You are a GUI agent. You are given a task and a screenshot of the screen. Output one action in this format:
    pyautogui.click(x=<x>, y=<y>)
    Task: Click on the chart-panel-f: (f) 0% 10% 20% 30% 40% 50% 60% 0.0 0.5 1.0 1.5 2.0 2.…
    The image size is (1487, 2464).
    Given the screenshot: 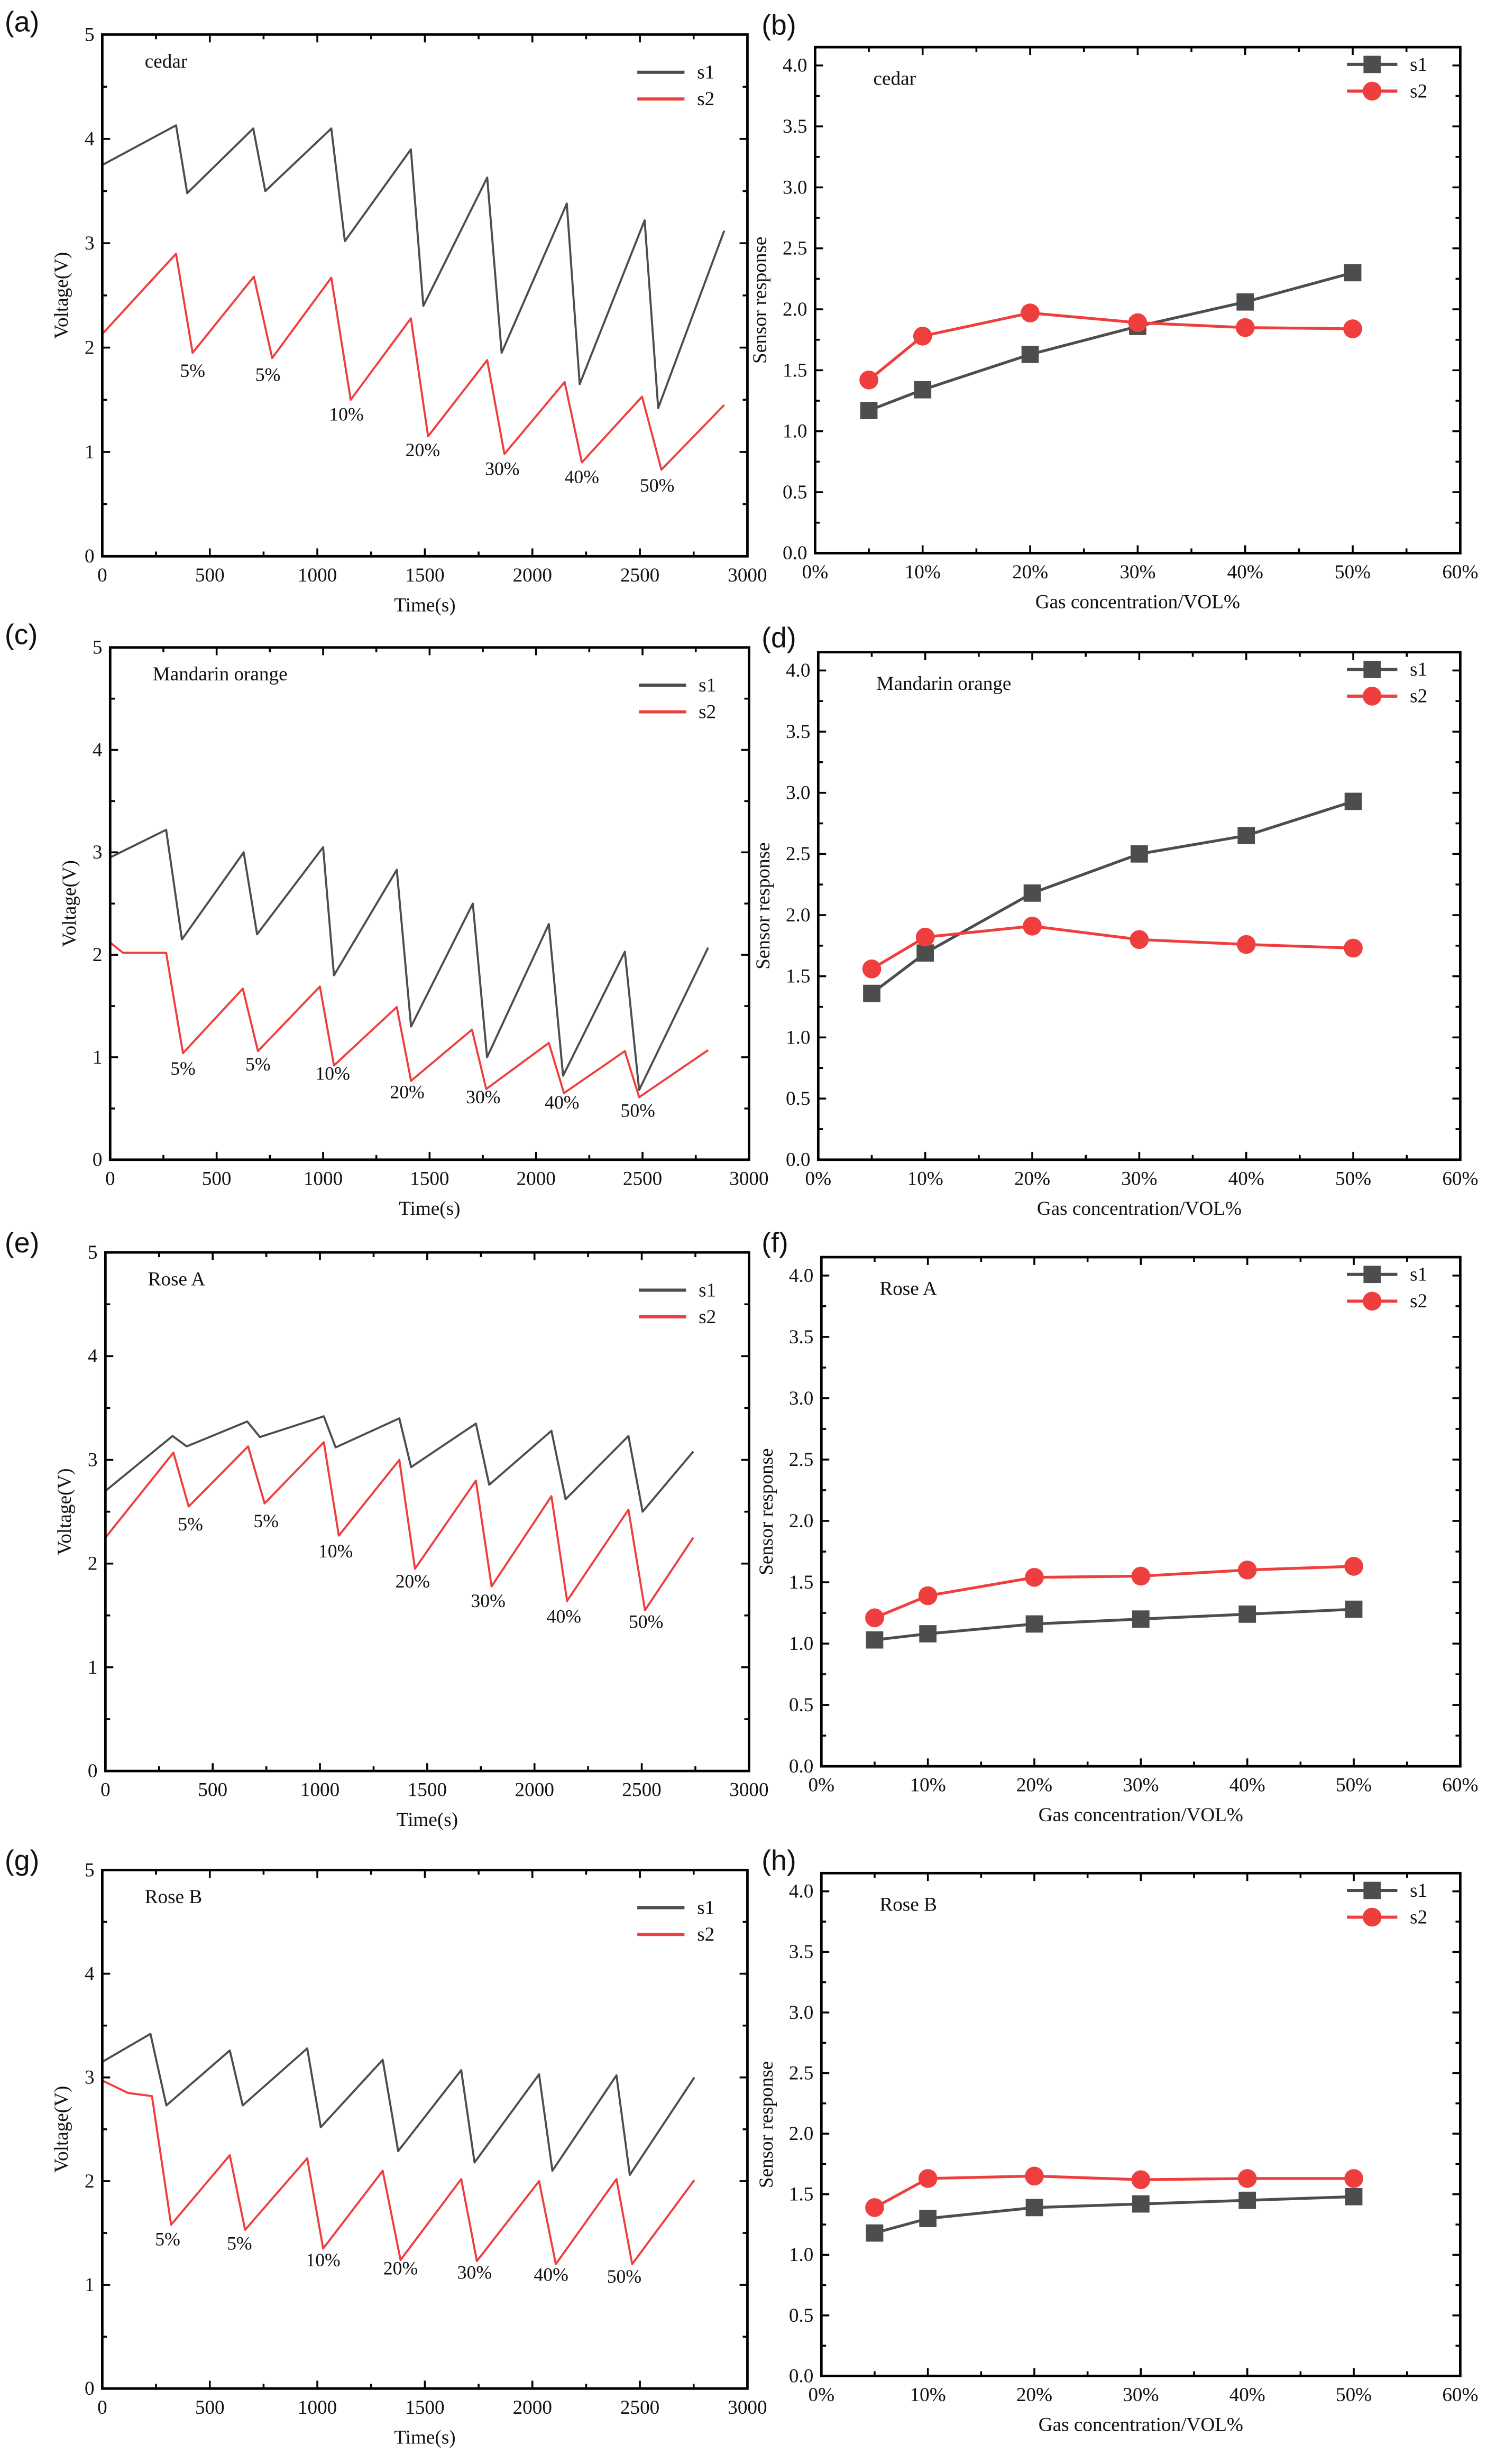 What is the action you would take?
    pyautogui.click(x=1117, y=1527)
    